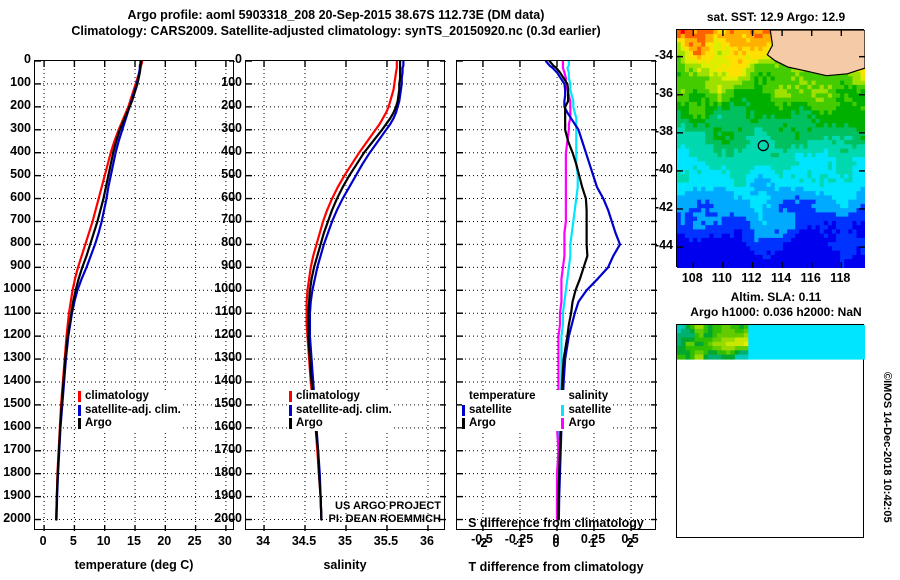 The height and width of the screenshot is (580, 900). I want to click on xtick-10: 10, so click(103, 541).